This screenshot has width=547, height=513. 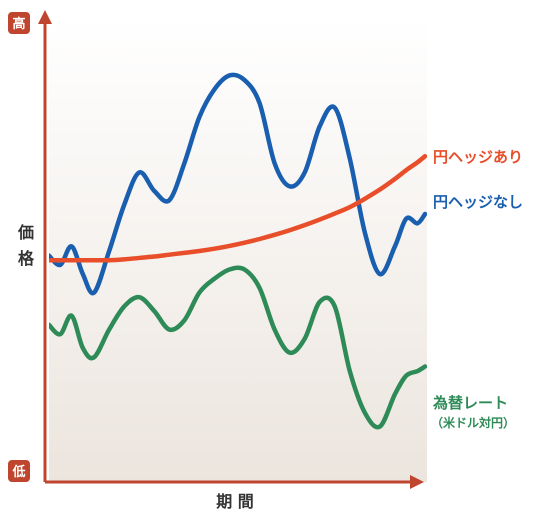 What do you see at coordinates (478, 157) in the screenshot?
I see `series-label-hedged: 円ヘッジあり` at bounding box center [478, 157].